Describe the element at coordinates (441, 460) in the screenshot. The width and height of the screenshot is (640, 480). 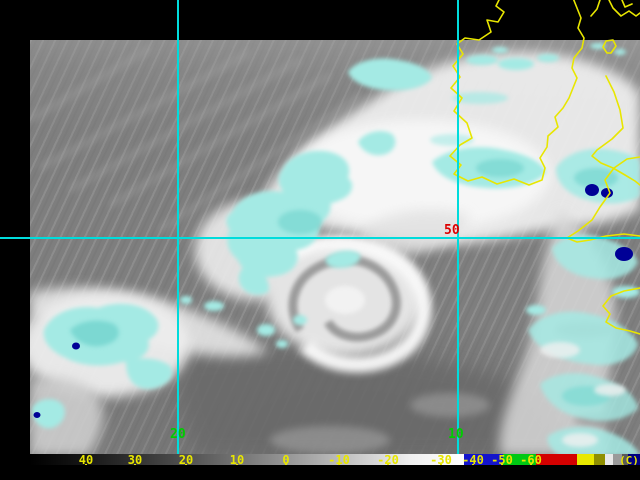
I see `colorbar-tick-label: -30` at that location.